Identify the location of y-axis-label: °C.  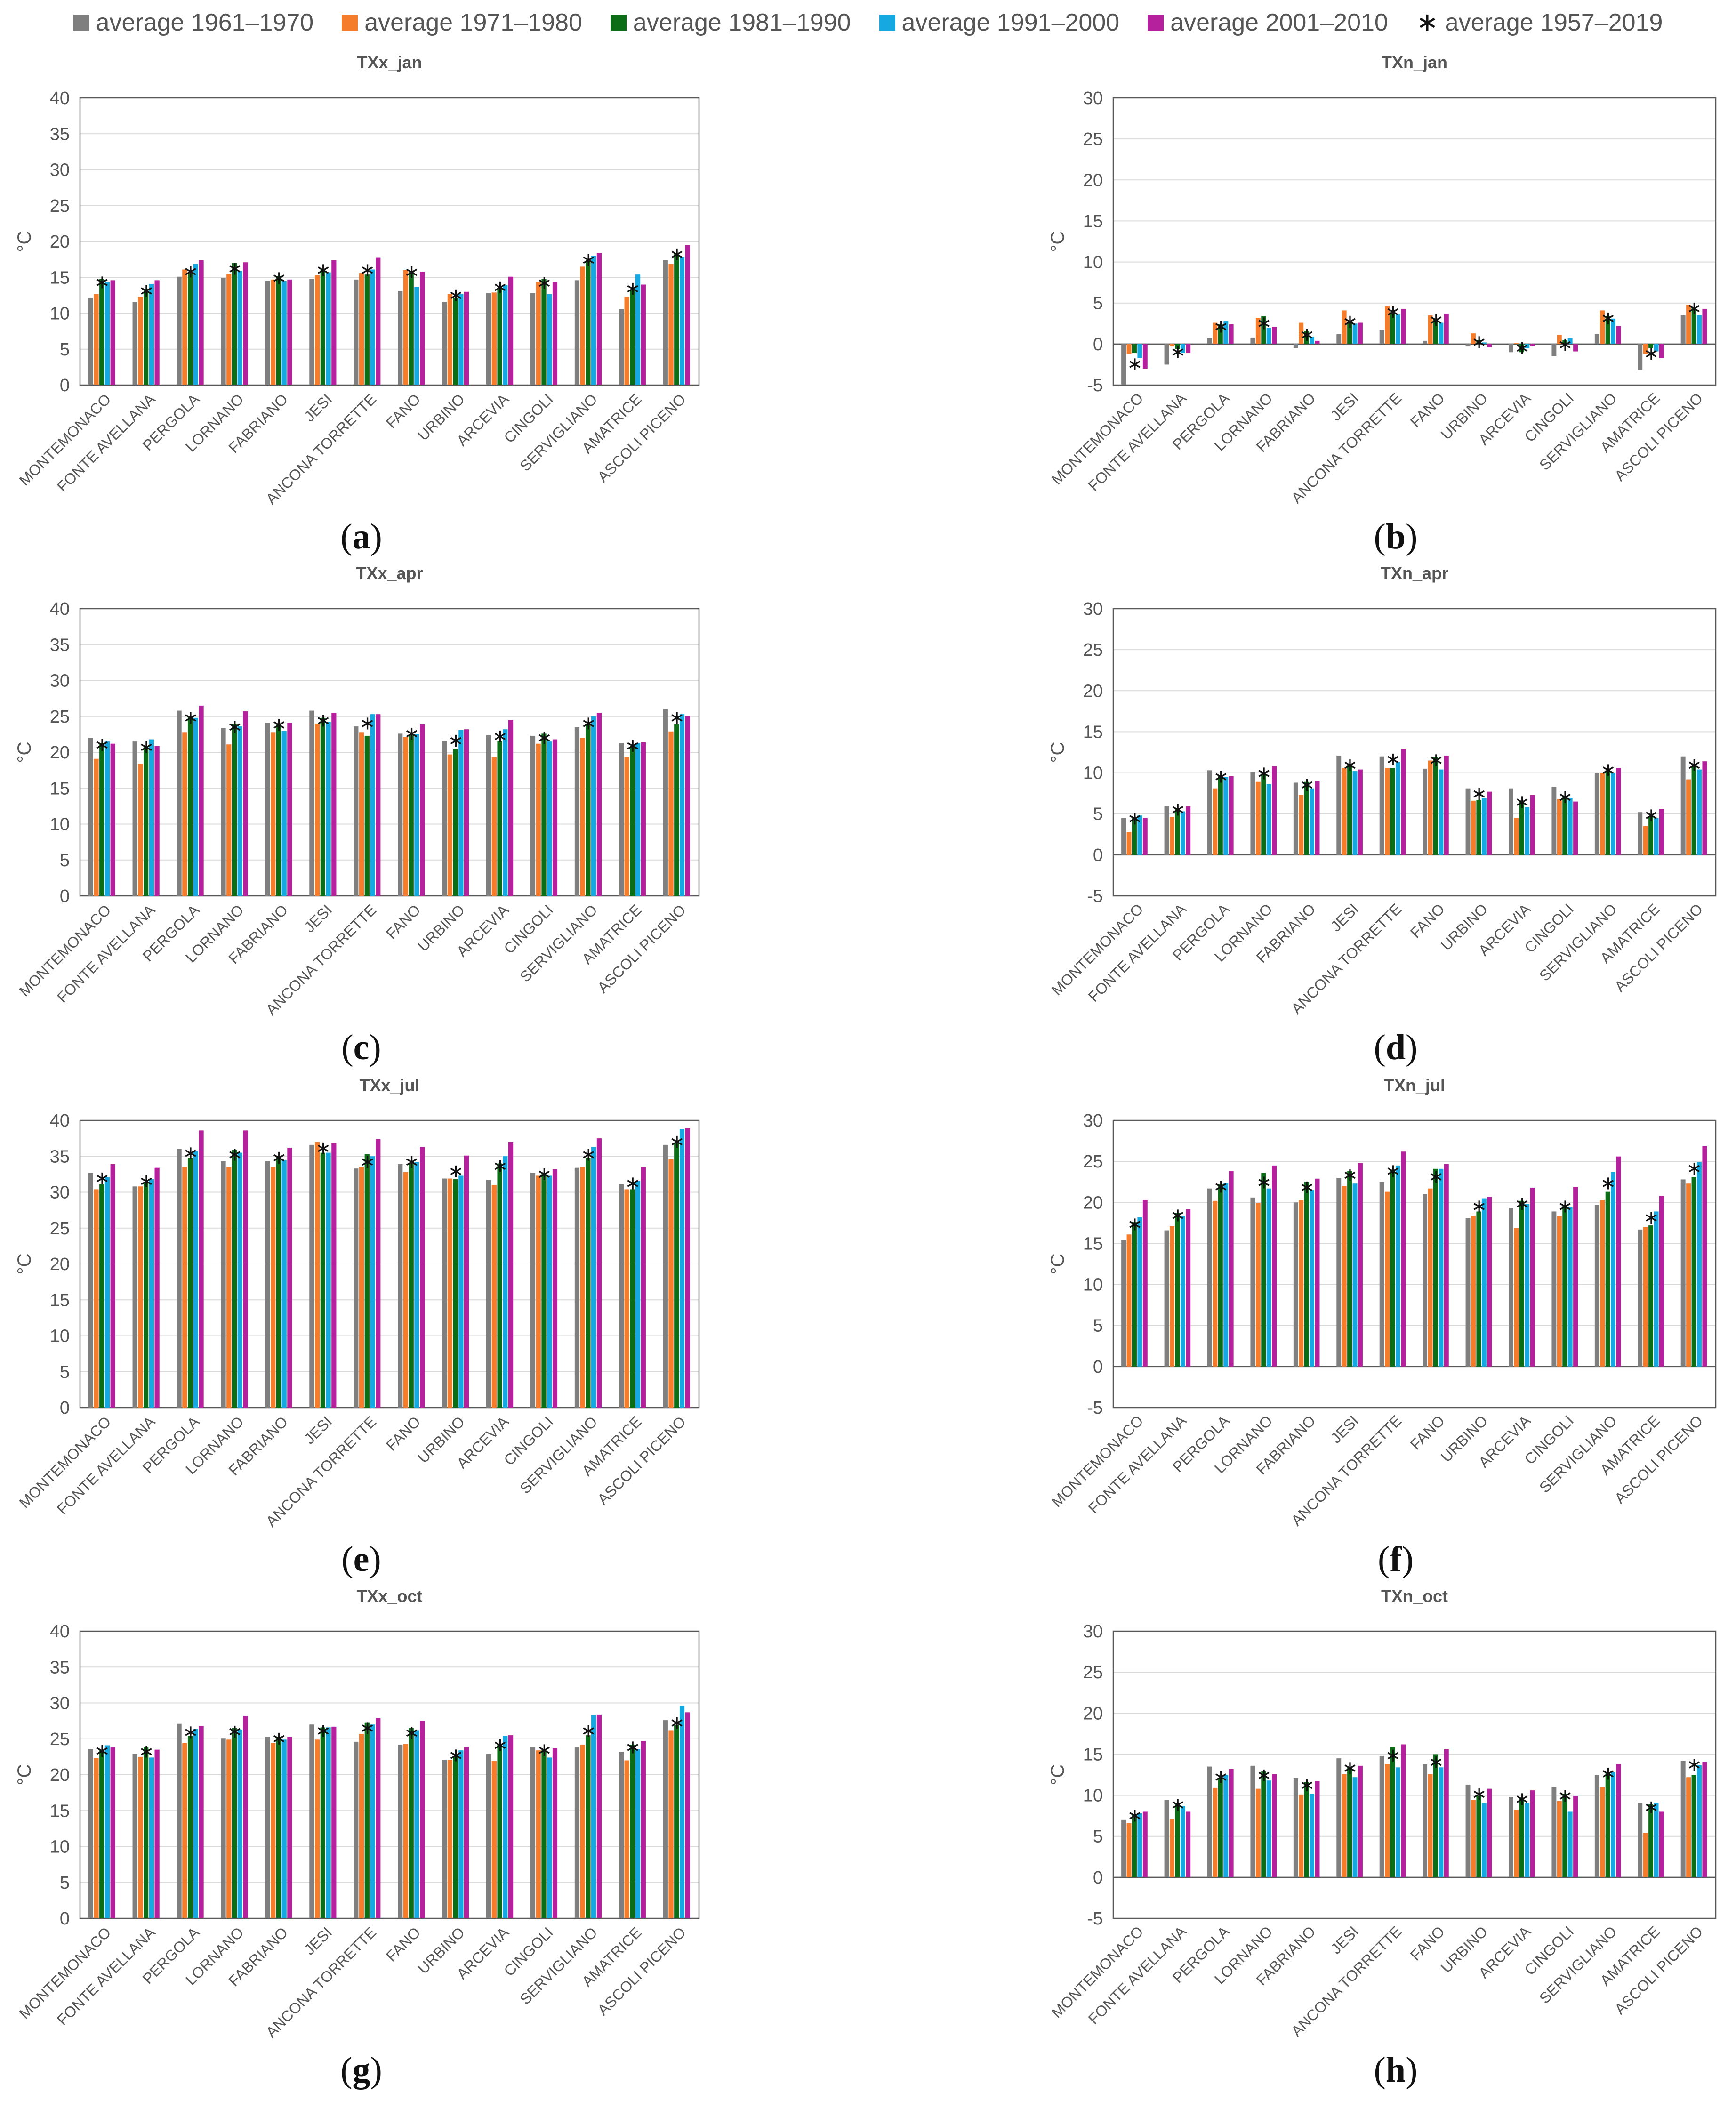
(1057, 1775).